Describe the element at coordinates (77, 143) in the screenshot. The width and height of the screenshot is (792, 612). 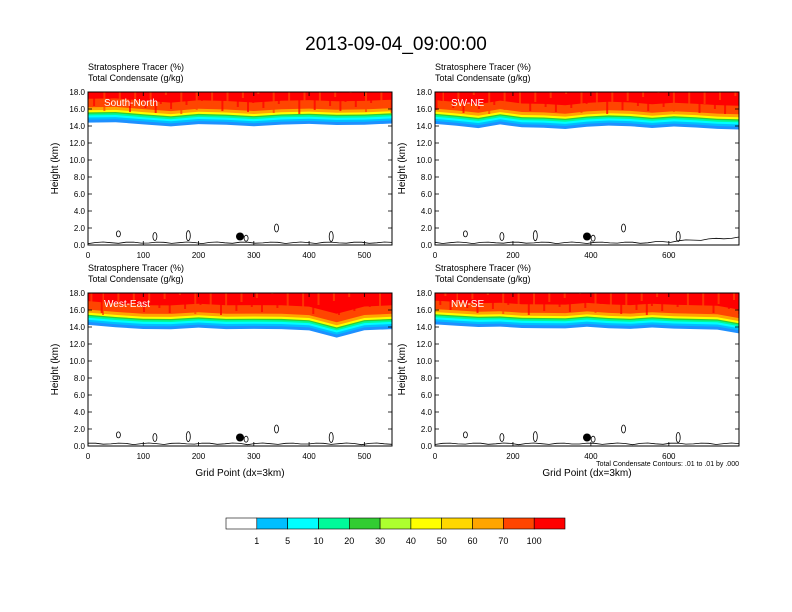
I see `y-tick-label: 12.0` at that location.